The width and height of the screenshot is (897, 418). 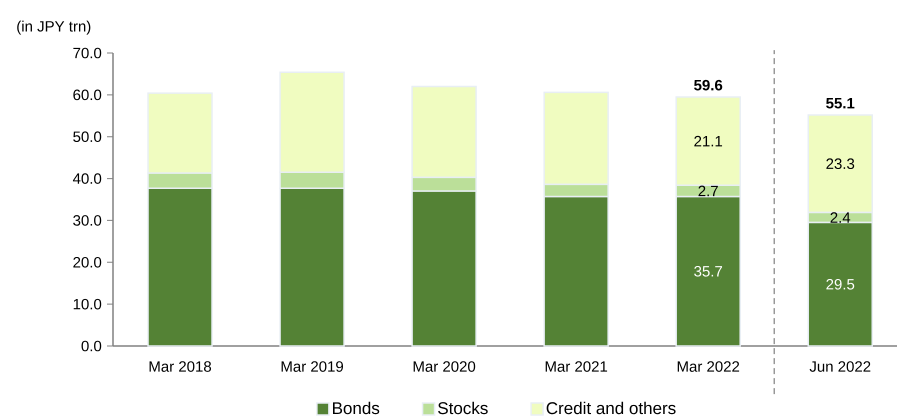 What do you see at coordinates (463, 408) in the screenshot?
I see `legend-label: Stocks` at bounding box center [463, 408].